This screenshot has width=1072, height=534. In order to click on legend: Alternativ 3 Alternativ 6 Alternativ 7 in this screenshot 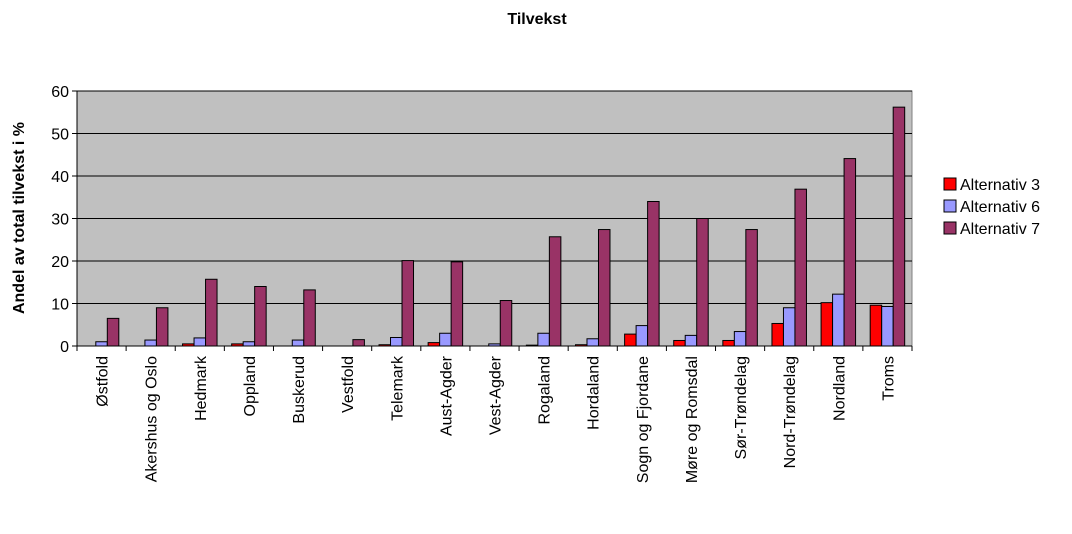, I will do `click(991, 207)`.